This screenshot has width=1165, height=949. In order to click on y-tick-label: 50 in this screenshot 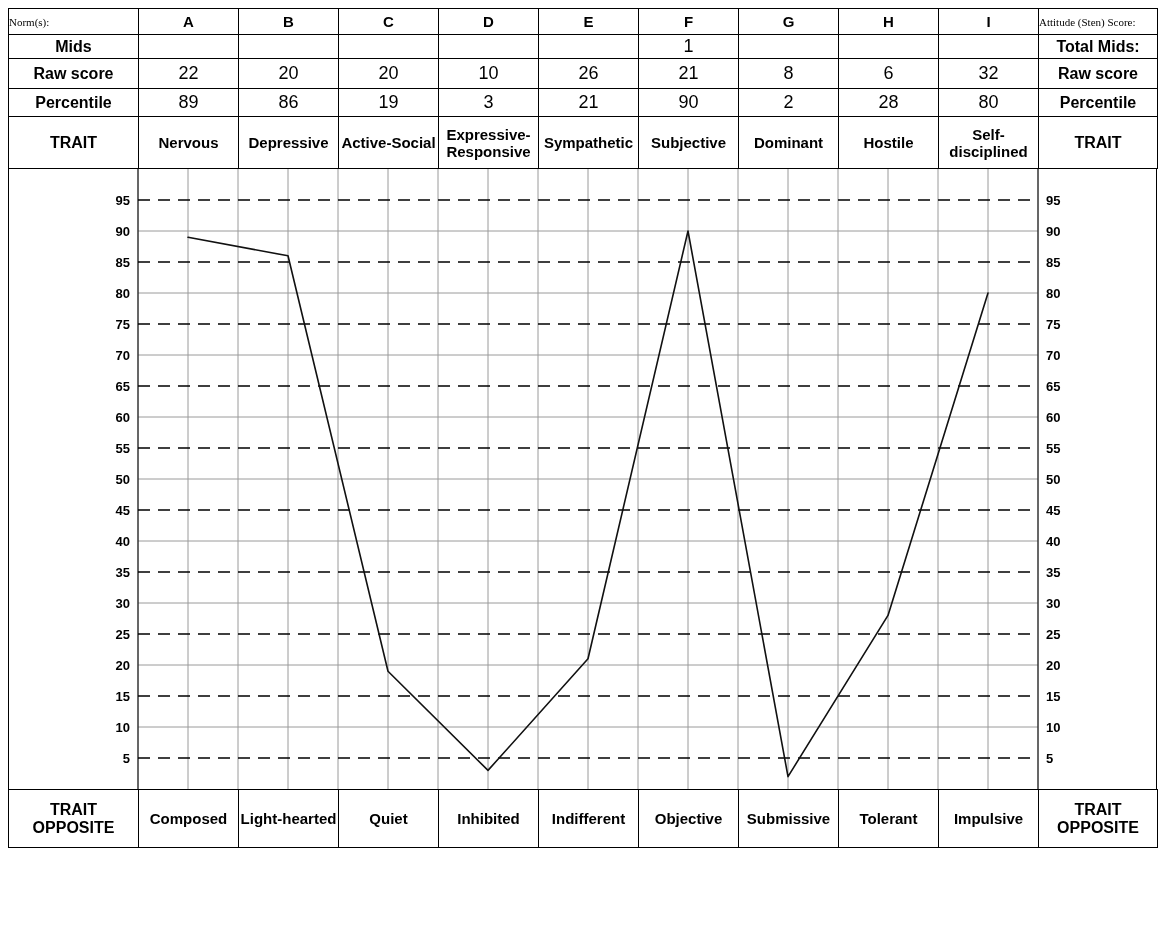, I will do `click(122, 479)`.